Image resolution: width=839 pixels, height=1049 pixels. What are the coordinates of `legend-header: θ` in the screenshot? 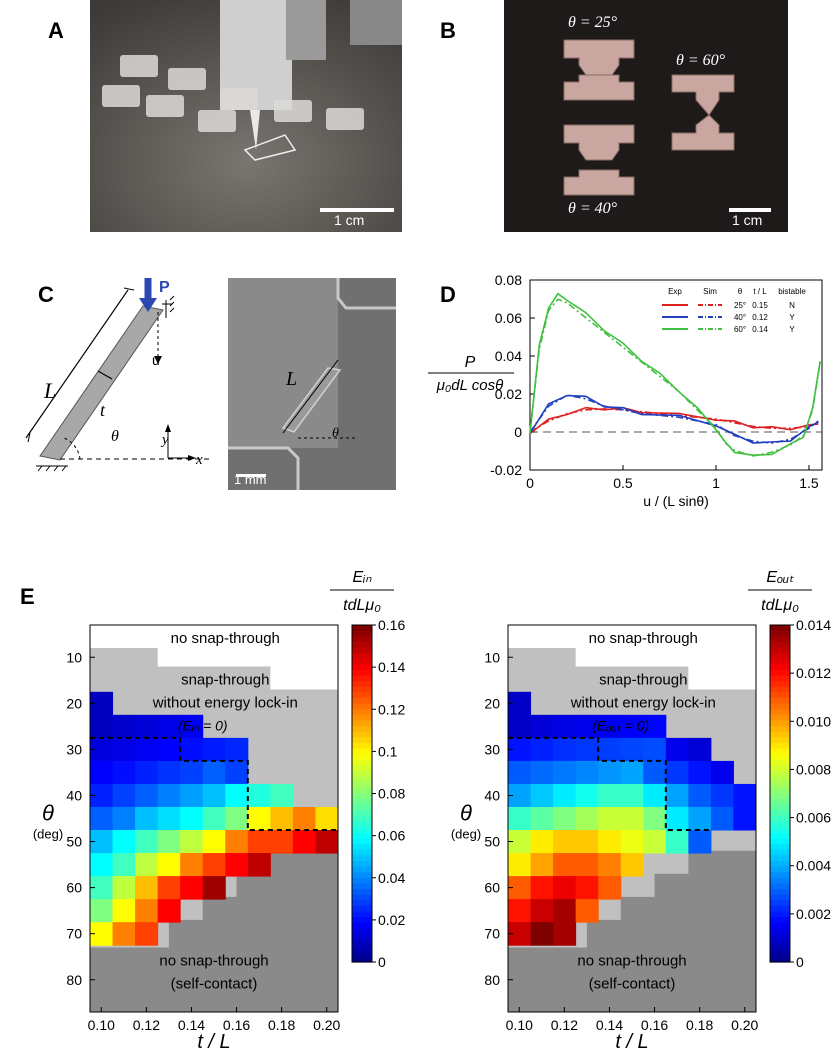 It's located at (740, 291).